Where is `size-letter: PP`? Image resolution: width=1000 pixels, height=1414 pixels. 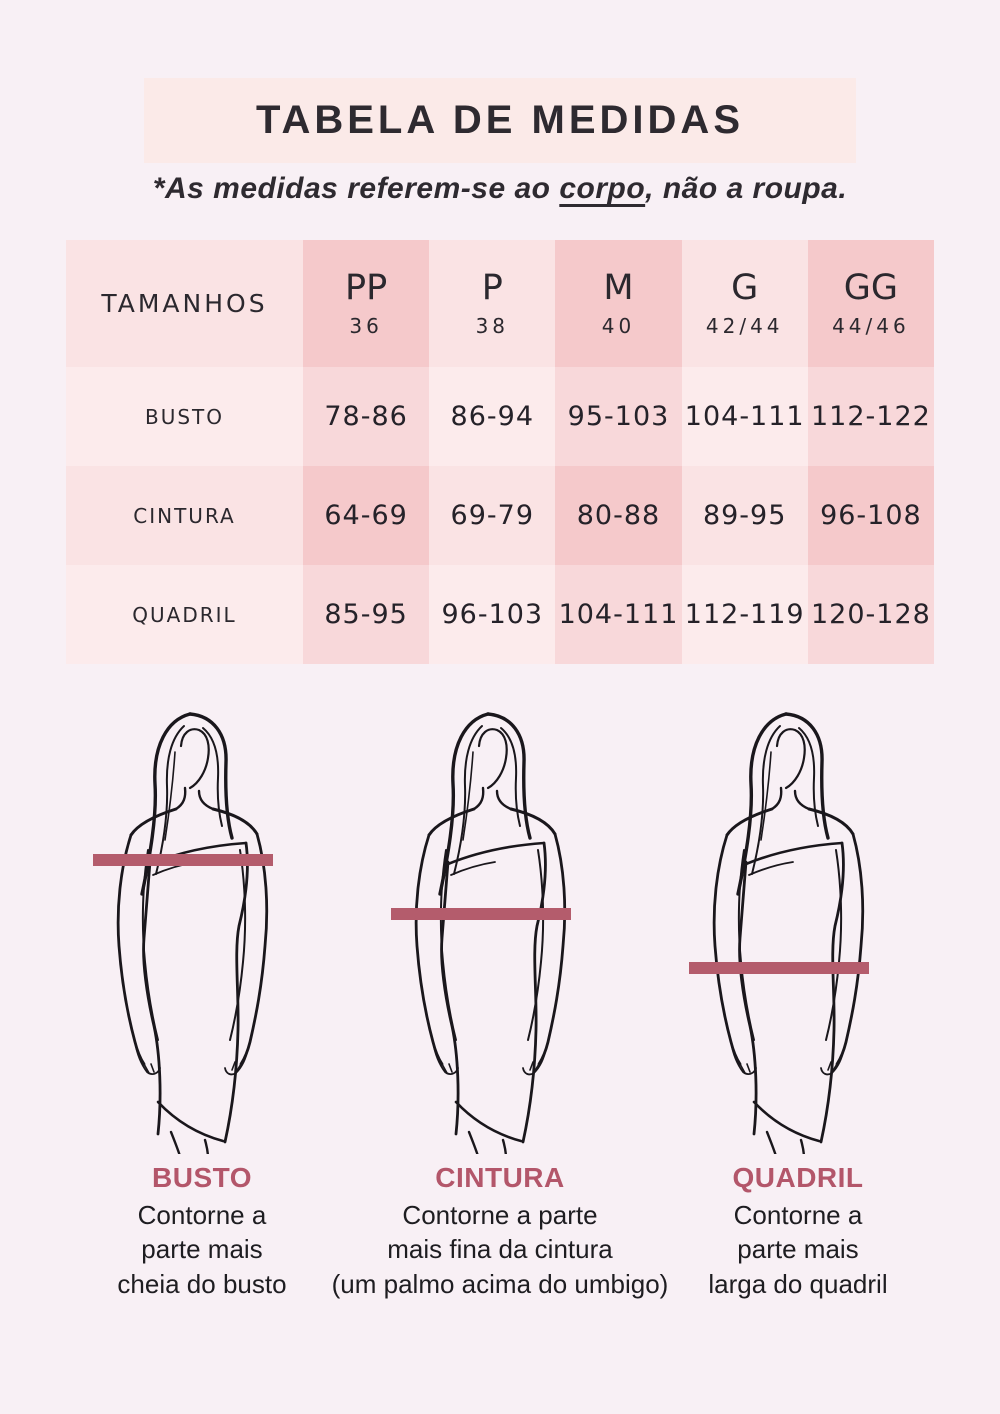
size-letter: PP is located at coordinates (366, 287).